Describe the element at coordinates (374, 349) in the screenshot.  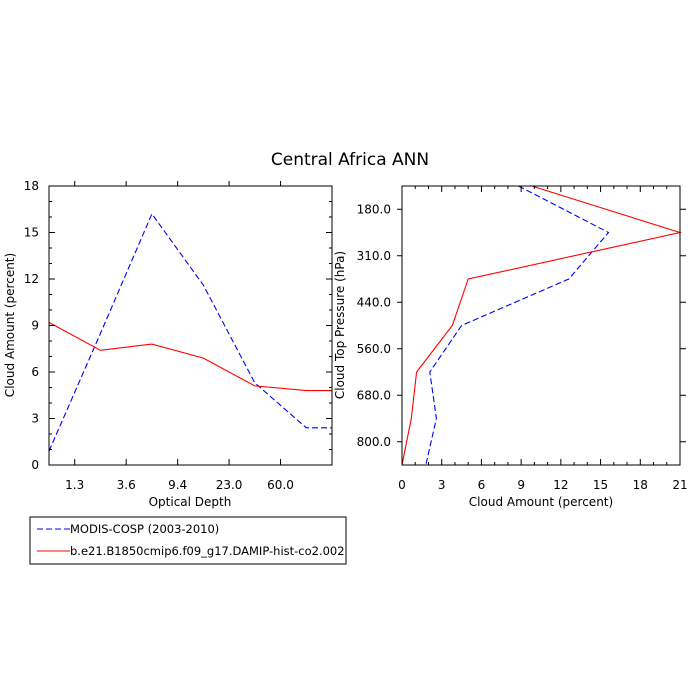
I see `right-y-tick-label-3: 560.0` at that location.